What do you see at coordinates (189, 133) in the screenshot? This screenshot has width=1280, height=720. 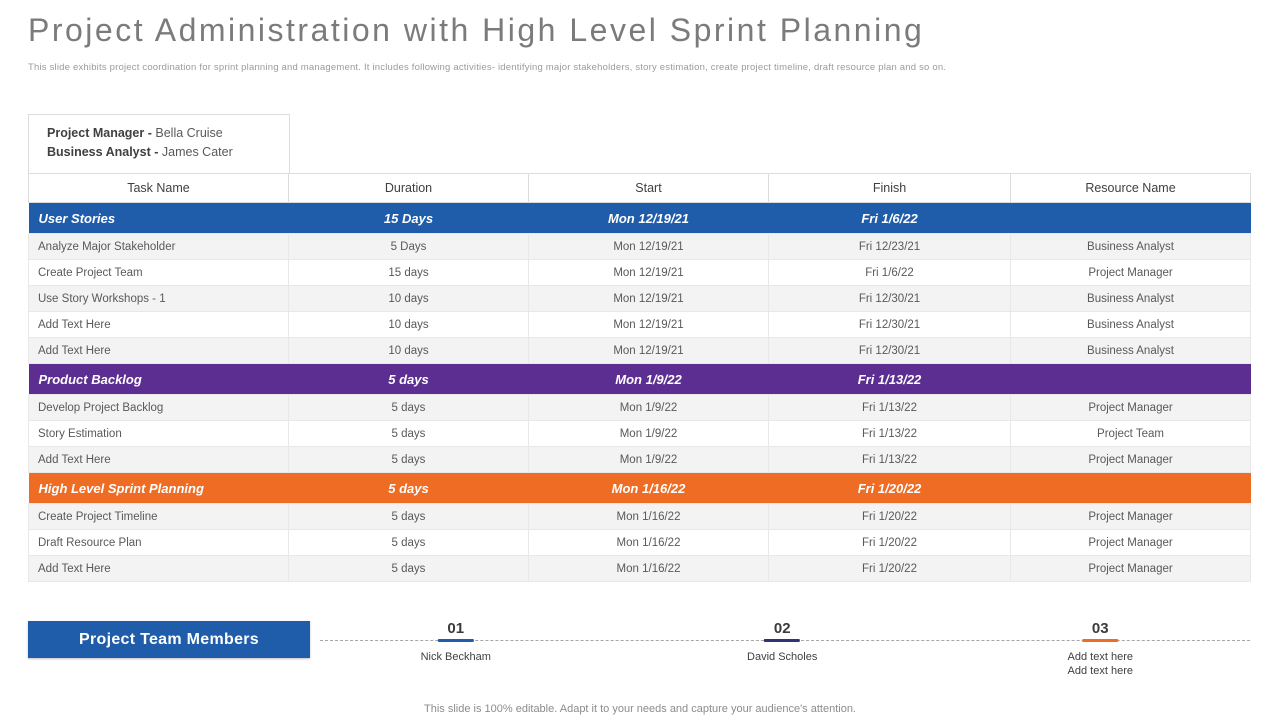 I see `project-manager-value: Bella Cruise` at bounding box center [189, 133].